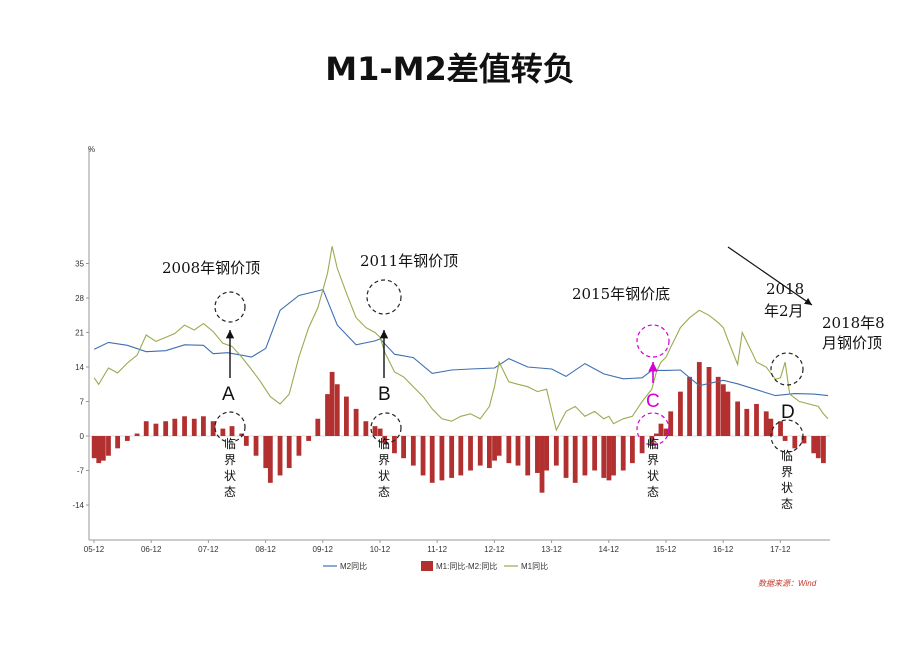  What do you see at coordinates (653, 429) in the screenshot?
I see `circle-2015-bottom` at bounding box center [653, 429].